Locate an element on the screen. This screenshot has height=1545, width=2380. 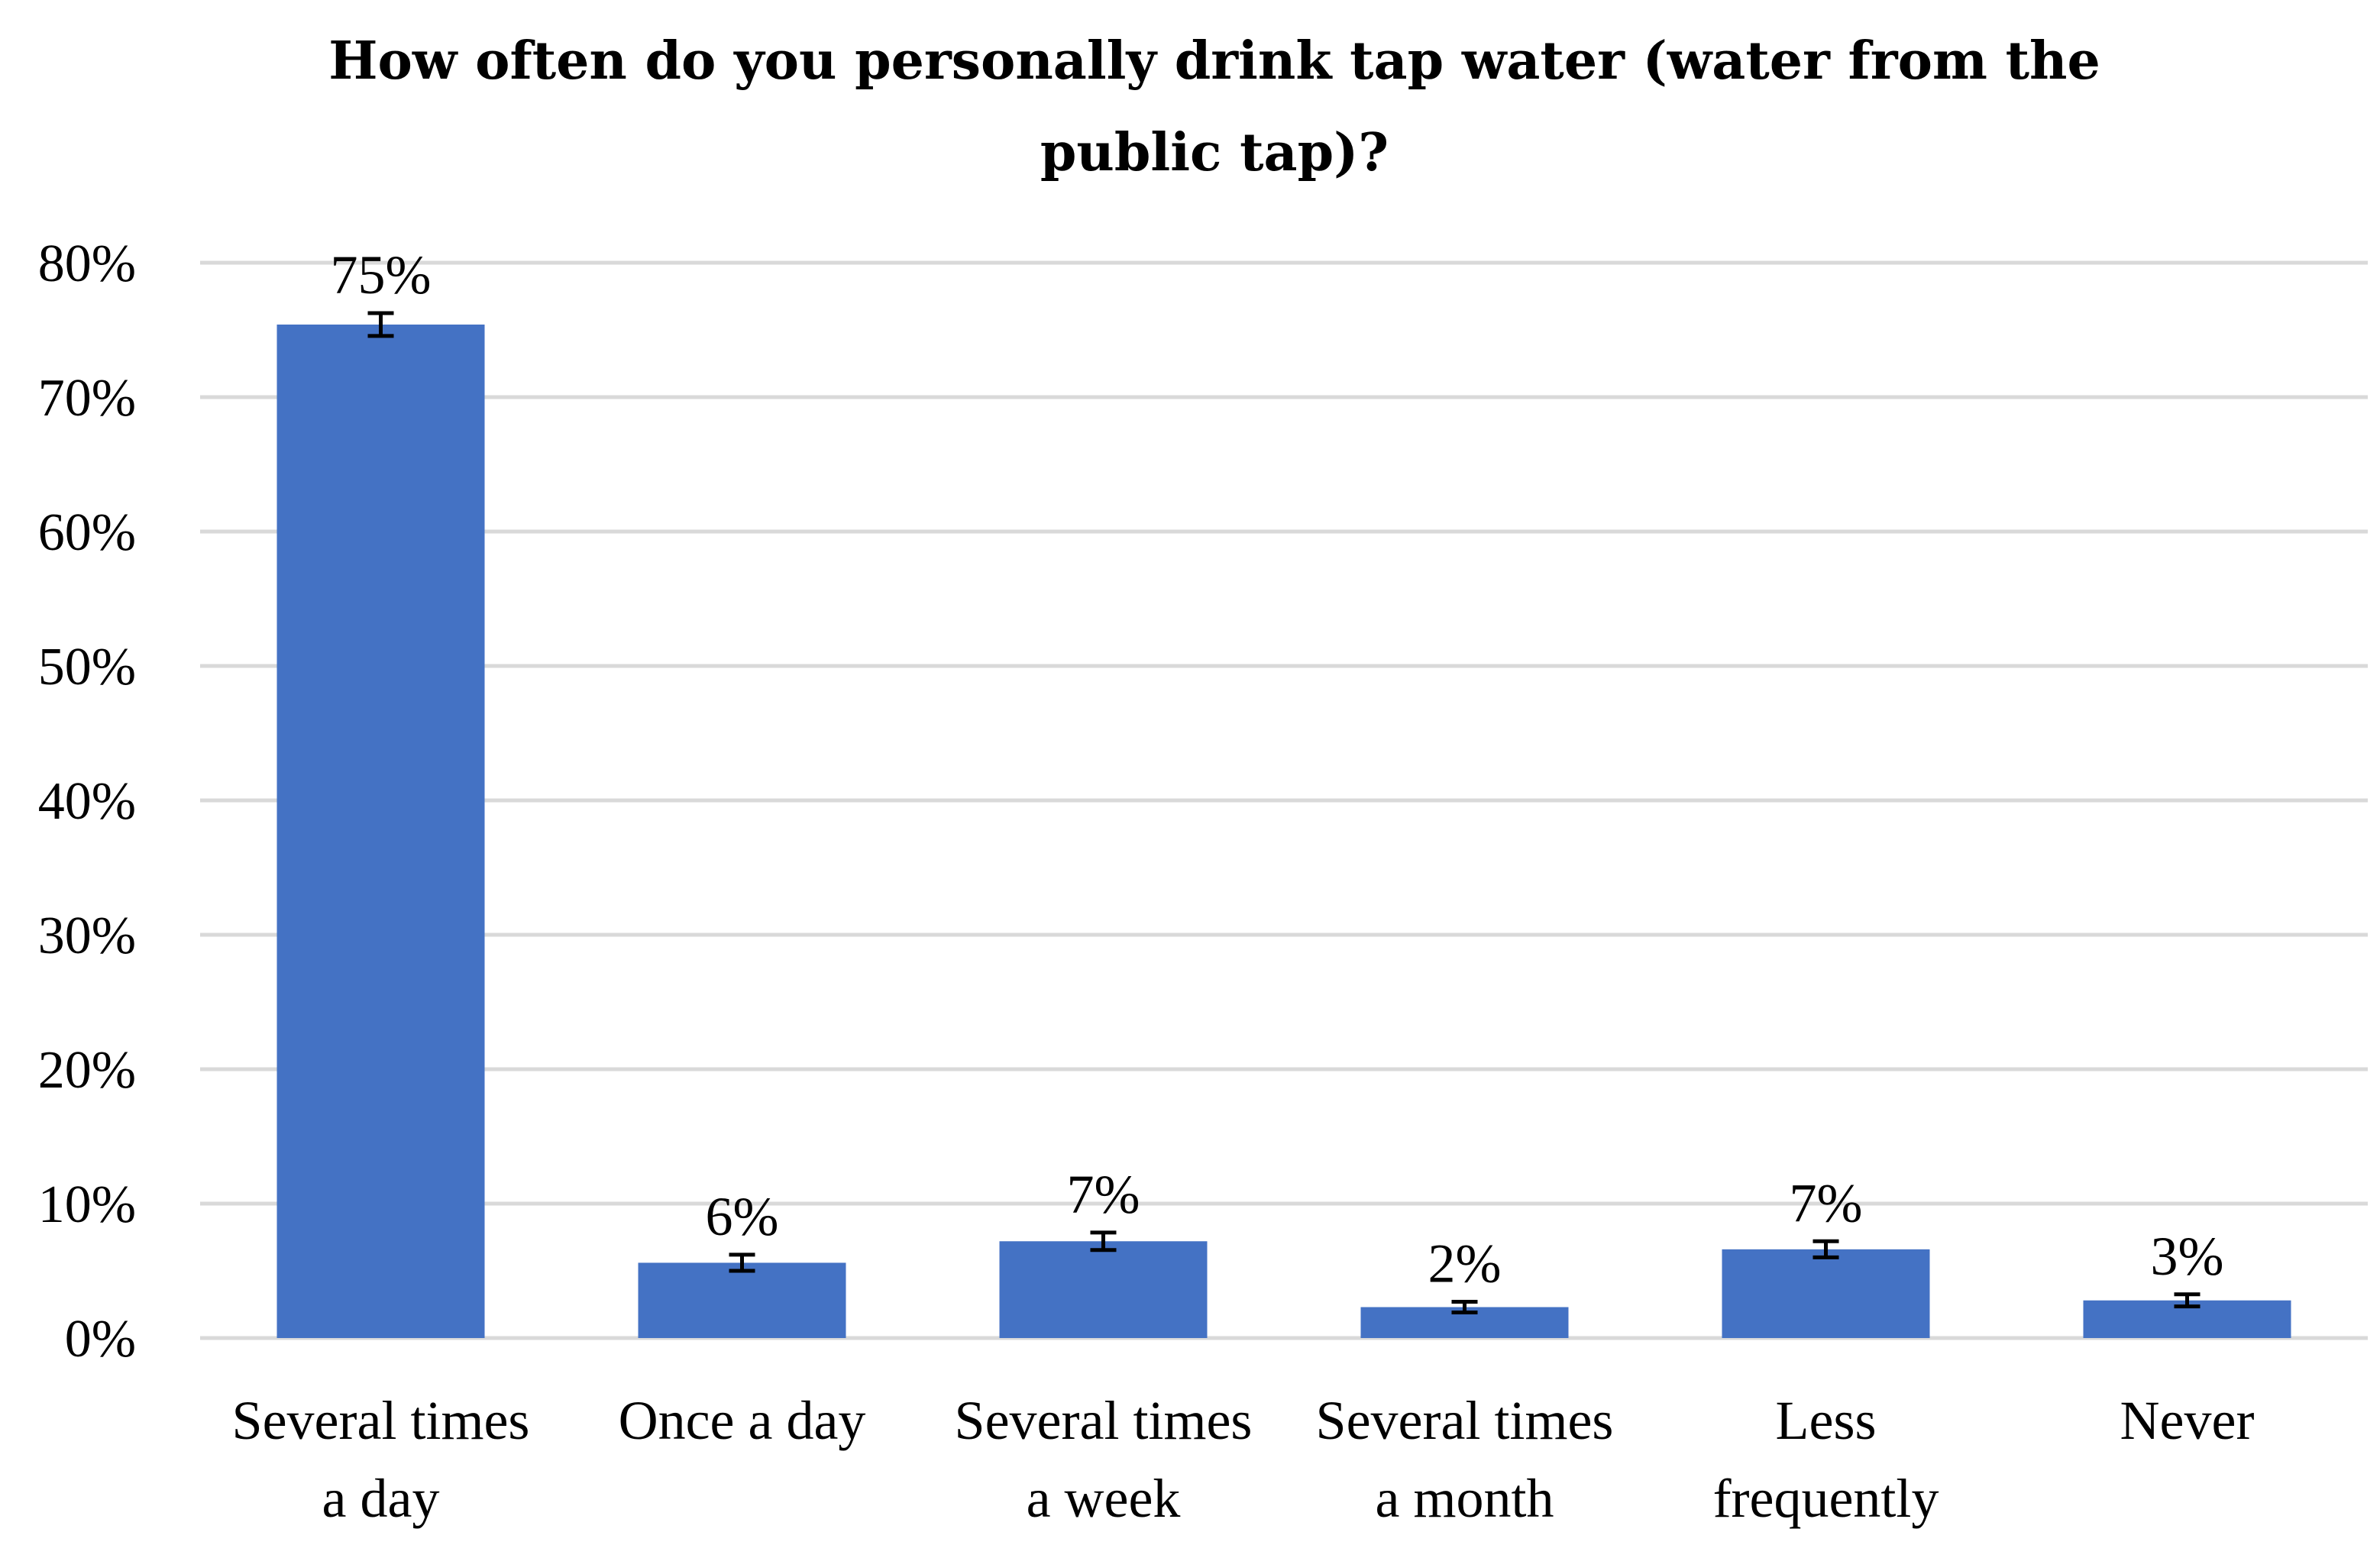
category-label: a month is located at coordinates (1465, 1499).